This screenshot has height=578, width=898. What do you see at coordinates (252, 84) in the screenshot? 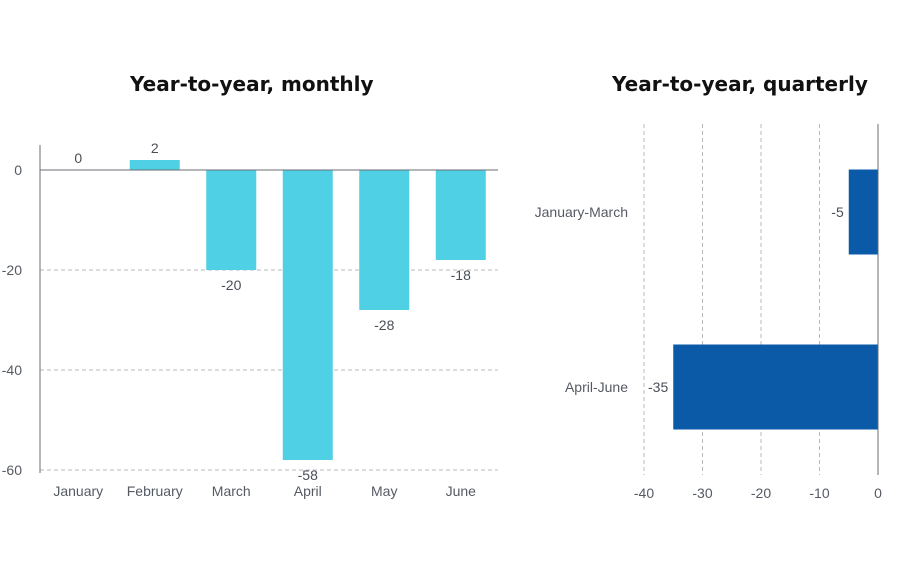
I see `monthly-chart-title: Year-to-year, monthly` at bounding box center [252, 84].